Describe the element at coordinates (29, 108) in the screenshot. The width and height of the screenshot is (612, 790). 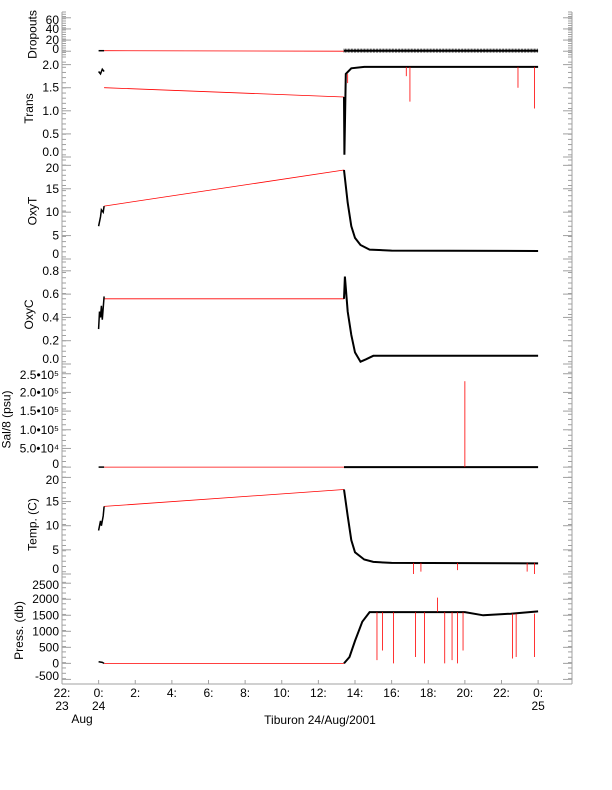
I see `y-axis-label: Trans` at that location.